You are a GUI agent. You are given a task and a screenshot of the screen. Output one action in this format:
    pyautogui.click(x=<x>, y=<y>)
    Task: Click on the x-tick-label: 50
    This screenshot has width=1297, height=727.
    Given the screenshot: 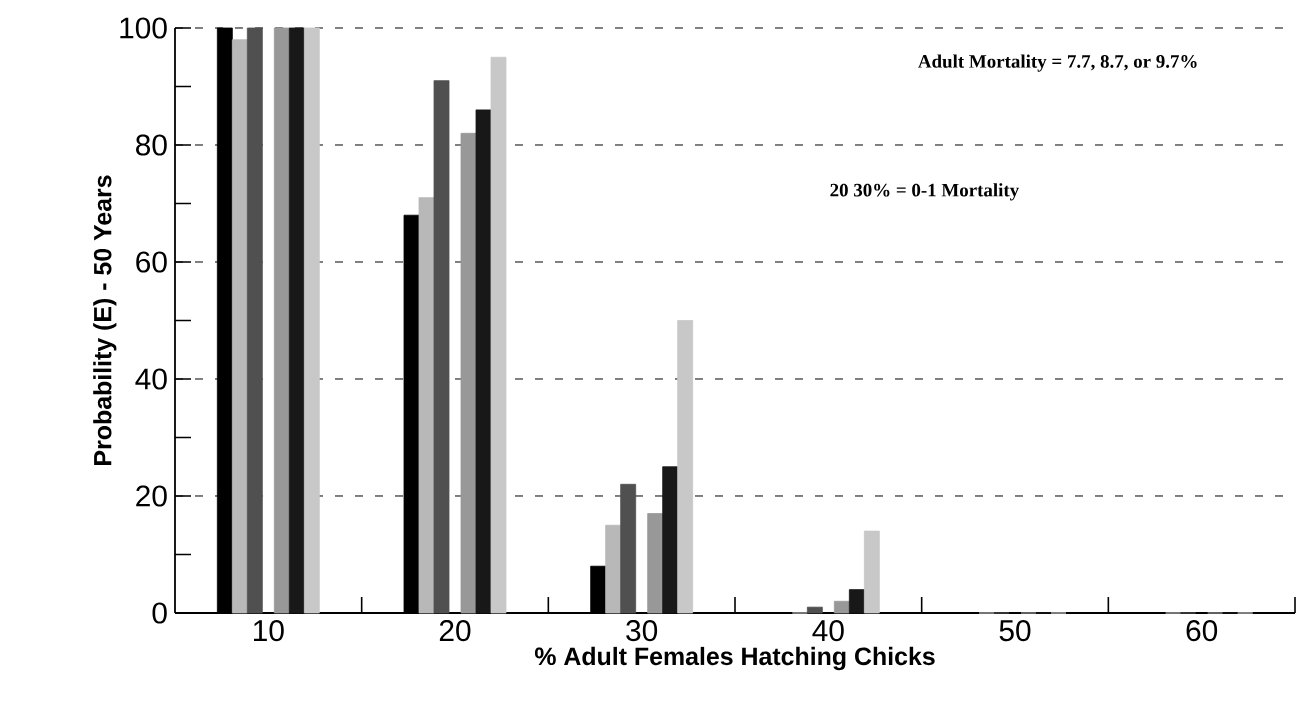 What is the action you would take?
    pyautogui.click(x=1015, y=631)
    